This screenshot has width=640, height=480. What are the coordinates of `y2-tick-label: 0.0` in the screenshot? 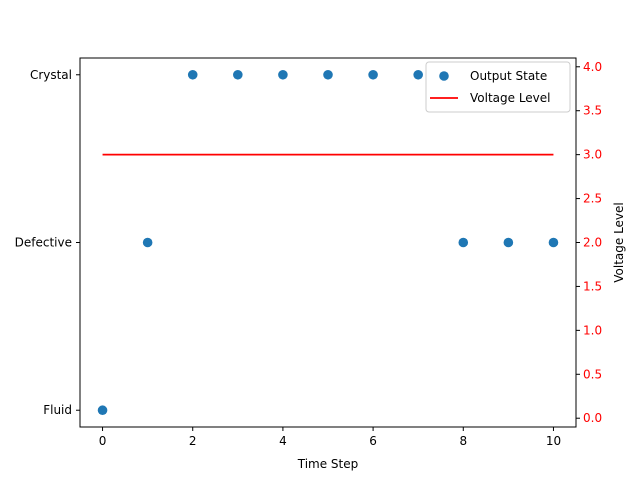 It's located at (592, 418).